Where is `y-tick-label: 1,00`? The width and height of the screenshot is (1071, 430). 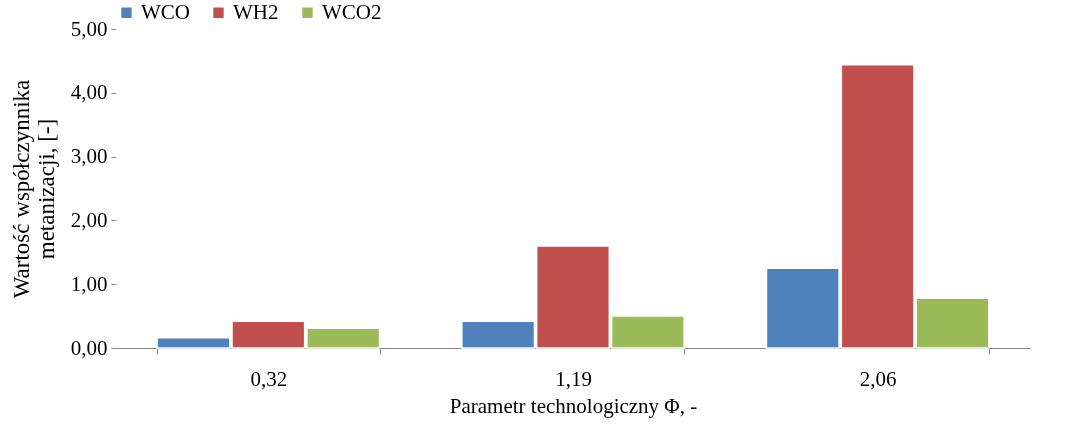 y-tick-label: 1,00 is located at coordinates (89, 283).